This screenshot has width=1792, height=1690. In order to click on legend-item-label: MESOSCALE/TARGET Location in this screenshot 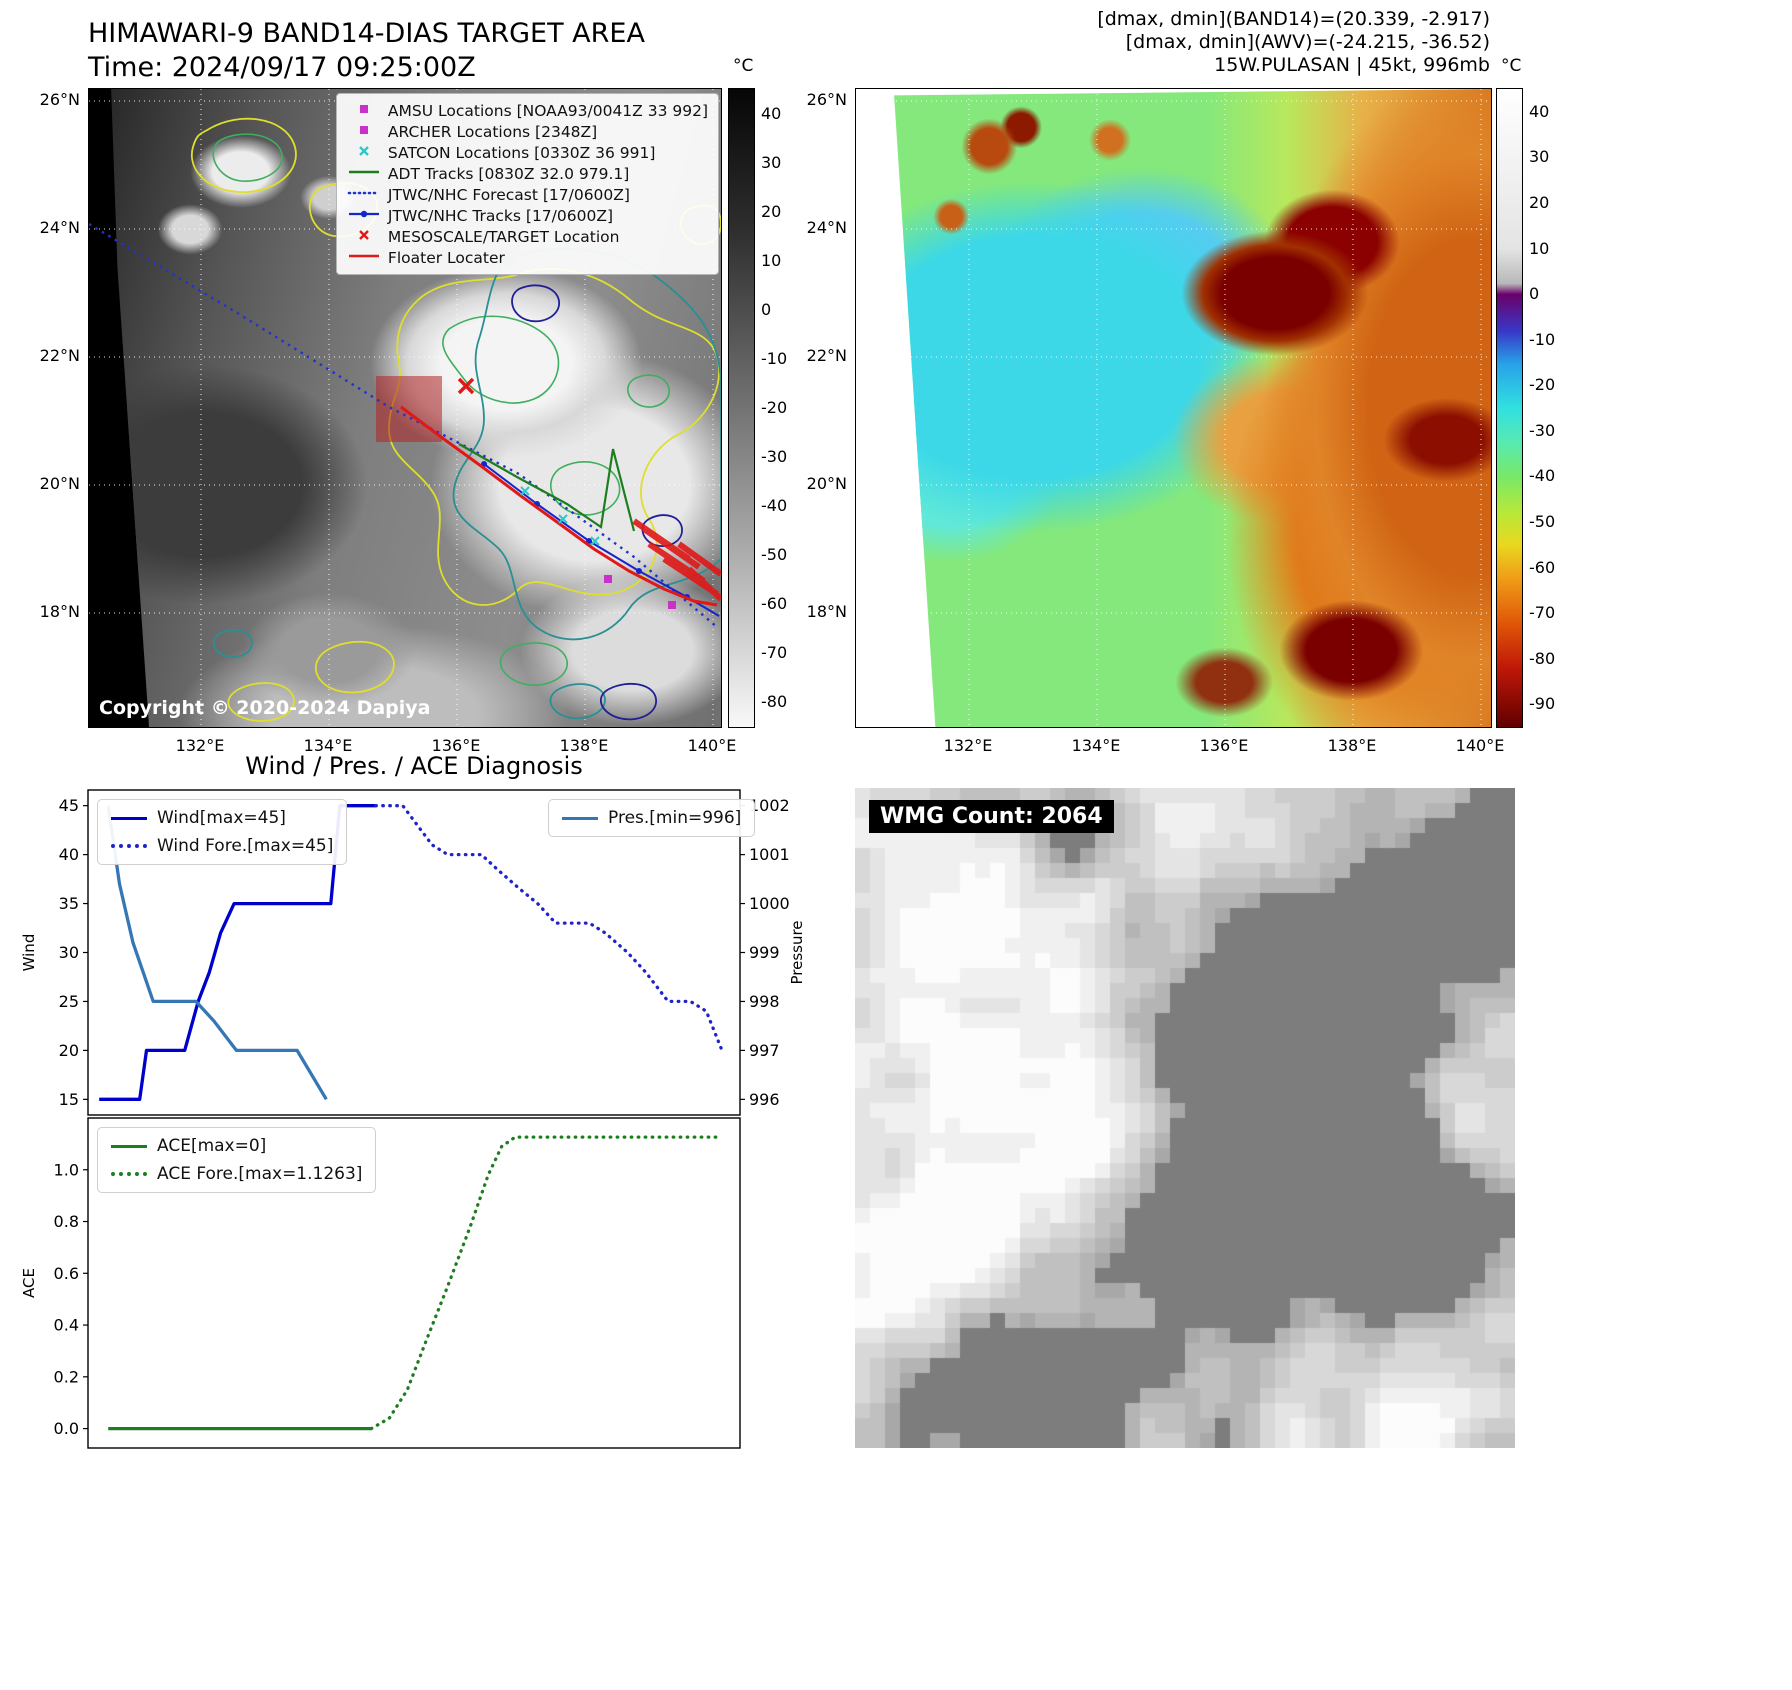, I will do `click(503, 236)`.